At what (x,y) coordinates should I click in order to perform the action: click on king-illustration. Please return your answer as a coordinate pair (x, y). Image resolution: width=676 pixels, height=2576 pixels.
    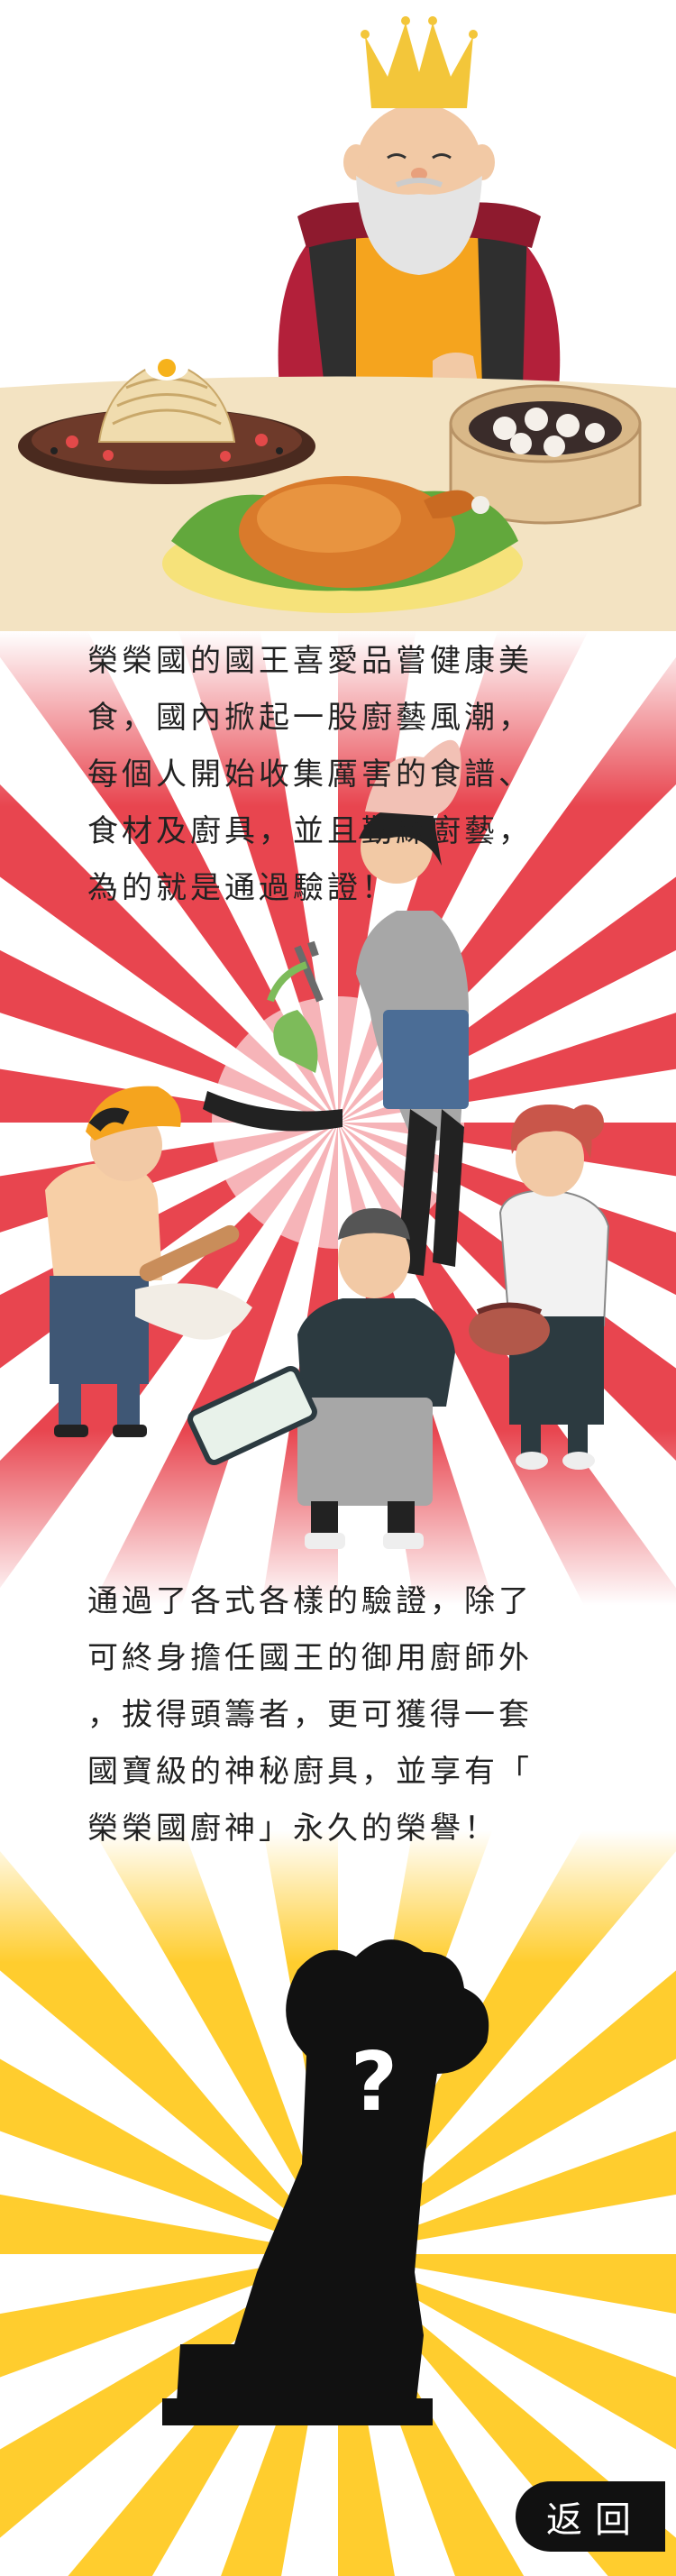
    Looking at the image, I should click on (419, 202).